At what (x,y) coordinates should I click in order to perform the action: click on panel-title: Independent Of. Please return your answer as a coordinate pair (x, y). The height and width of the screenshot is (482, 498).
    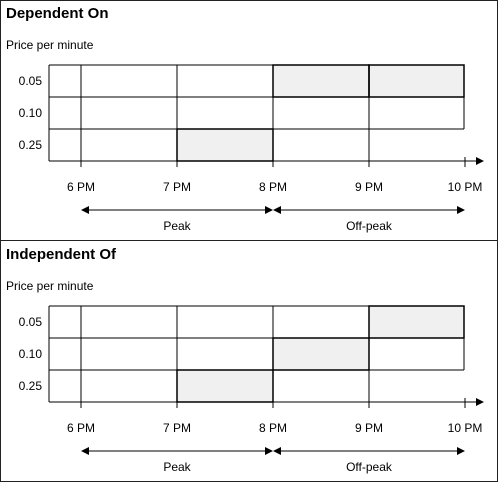
    Looking at the image, I should click on (61, 254).